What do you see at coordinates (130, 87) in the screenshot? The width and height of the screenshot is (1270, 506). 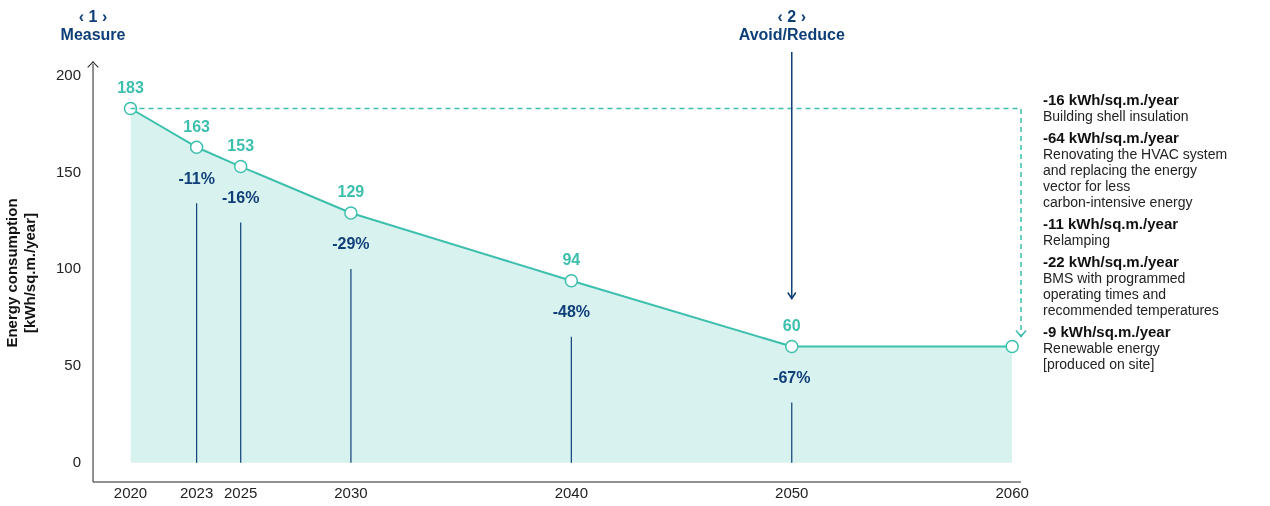 I see `data-label: 183` at bounding box center [130, 87].